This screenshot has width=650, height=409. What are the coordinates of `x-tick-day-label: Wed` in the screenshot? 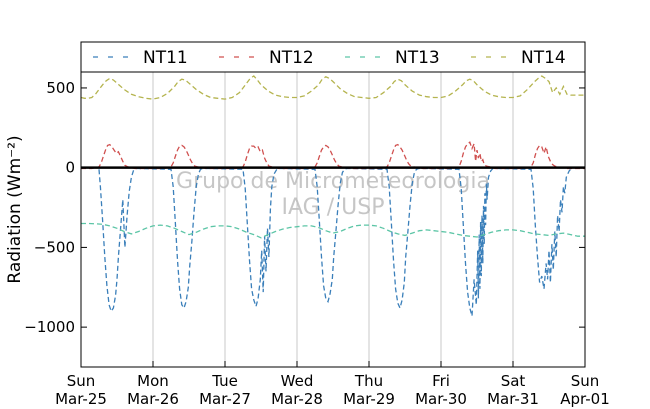 It's located at (297, 381).